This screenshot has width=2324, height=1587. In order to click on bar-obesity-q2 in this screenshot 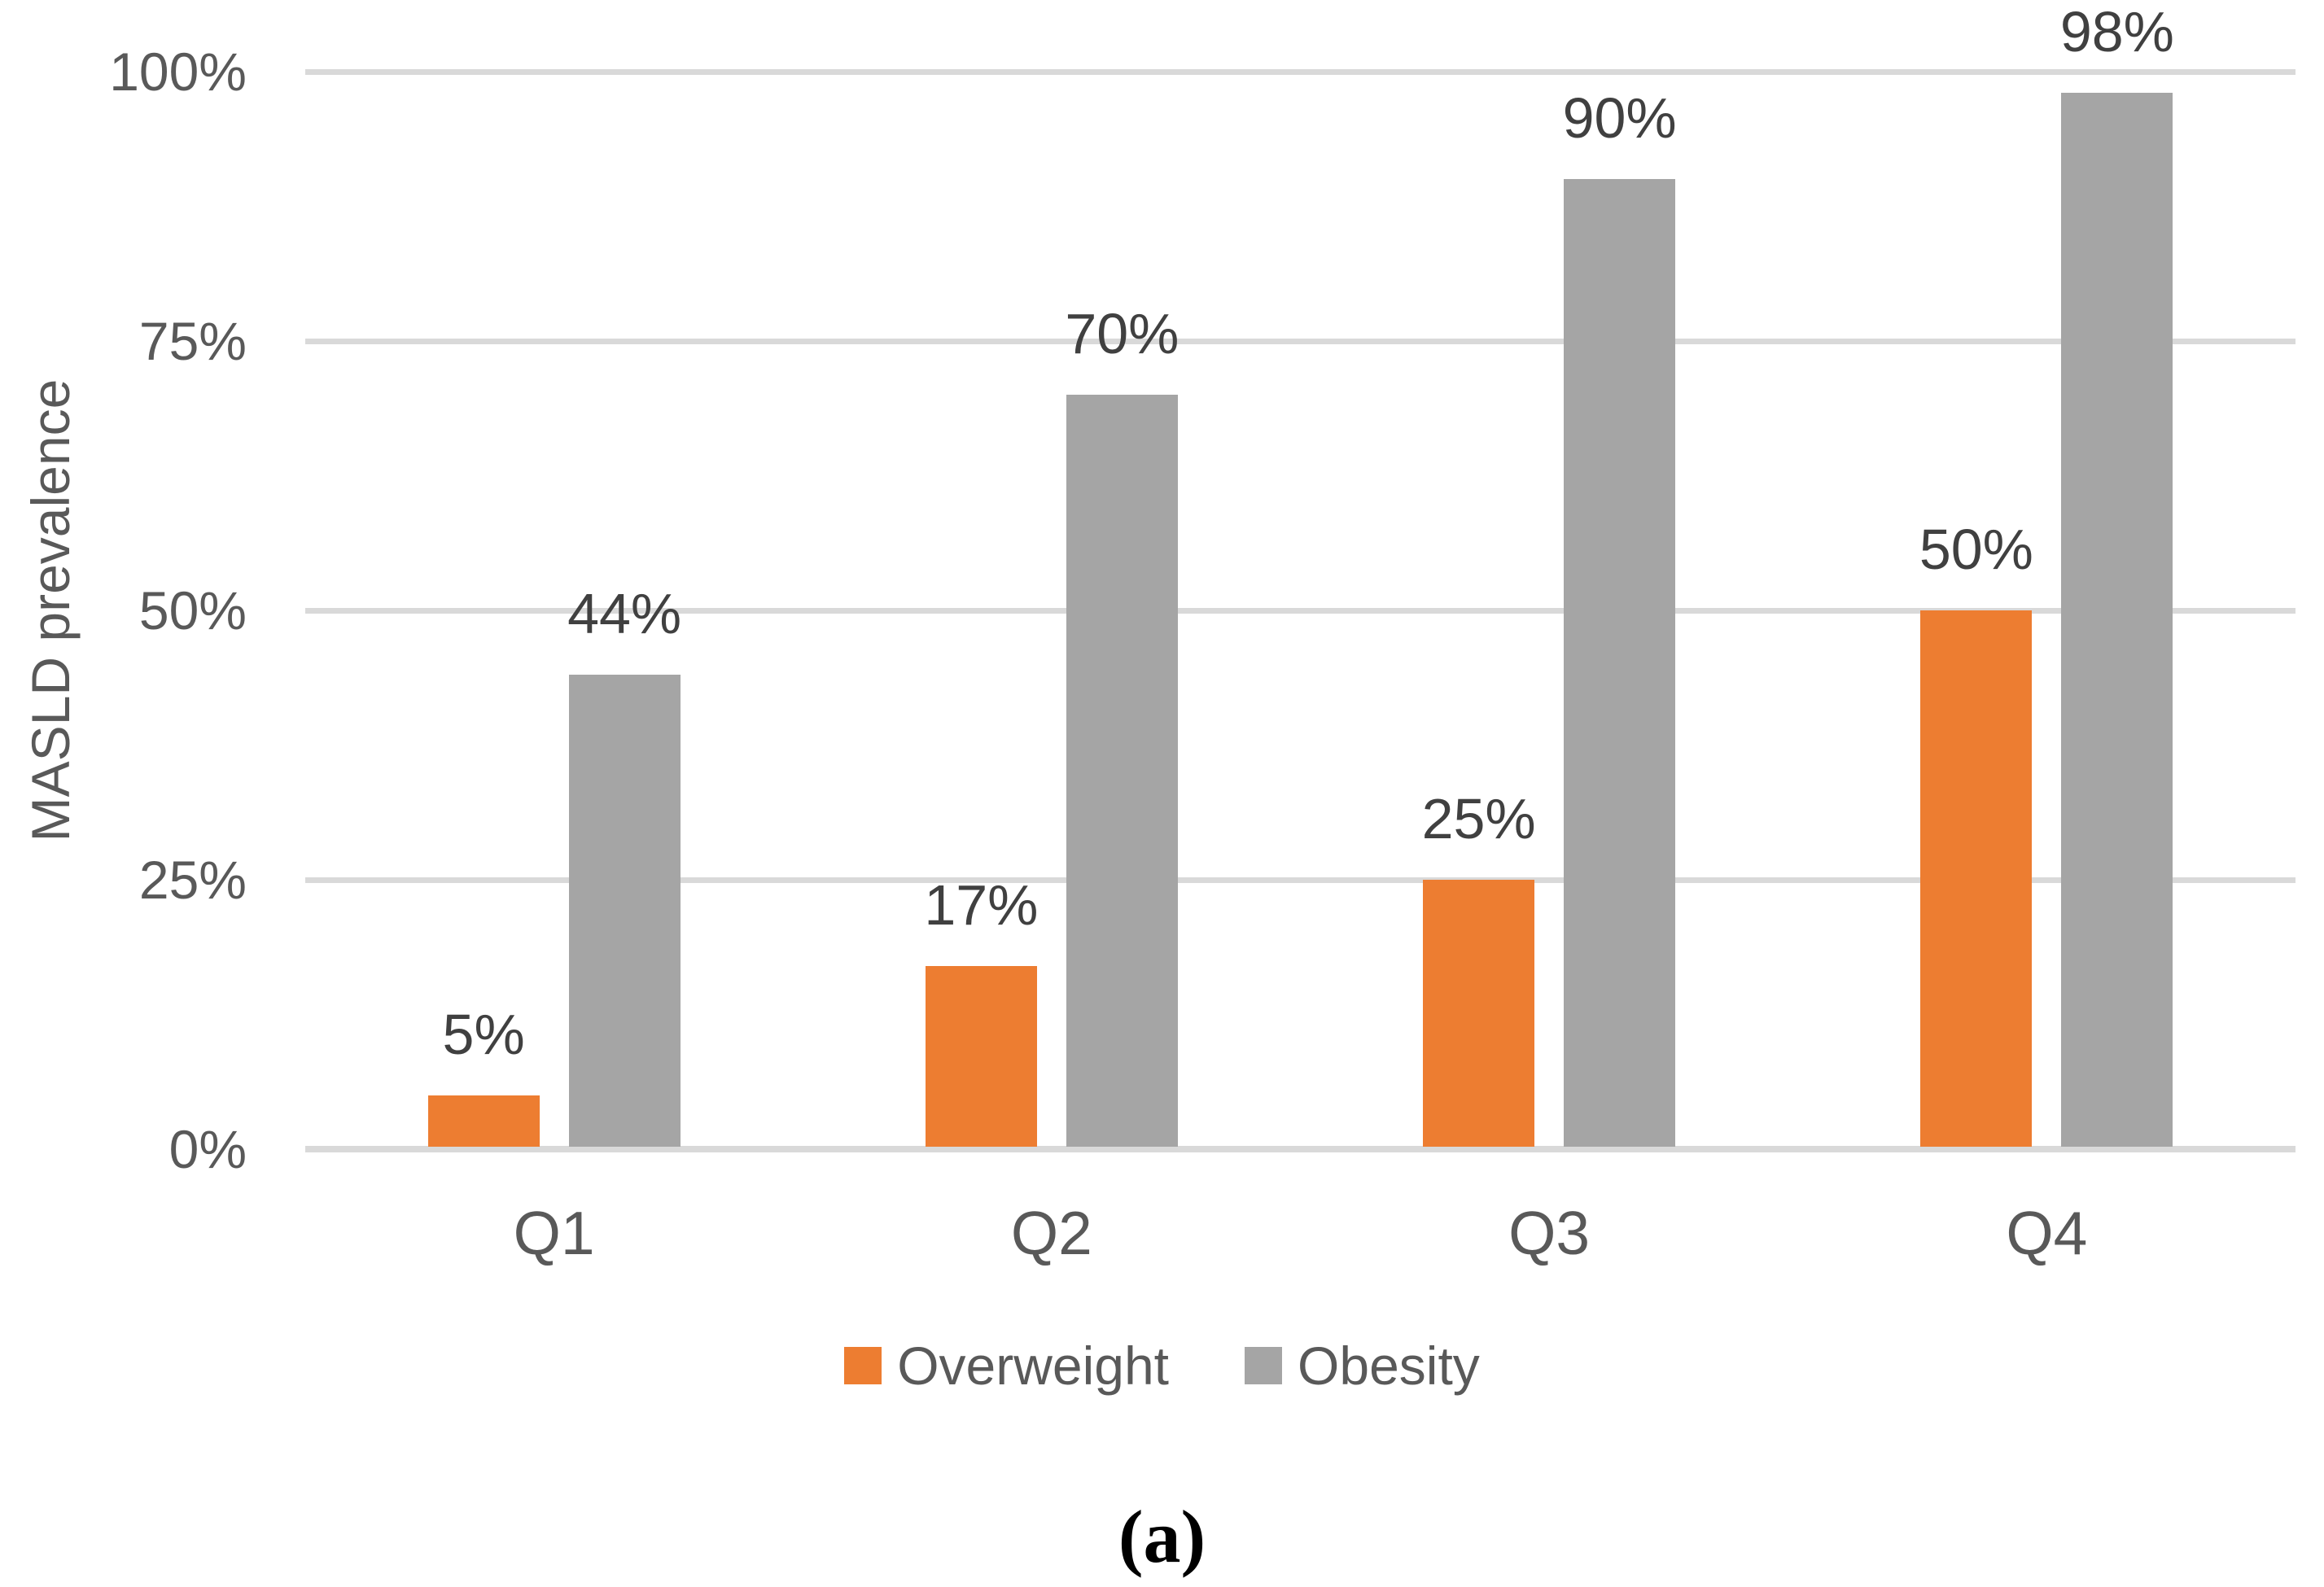, I will do `click(1122, 771)`.